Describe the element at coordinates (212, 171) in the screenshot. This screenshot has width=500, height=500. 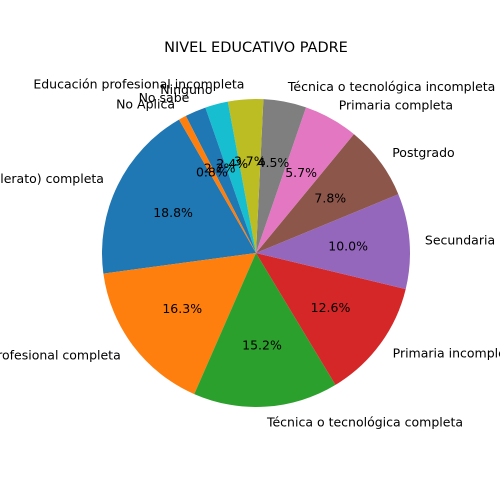
I see `slice-percent-label: 0.8%` at that location.